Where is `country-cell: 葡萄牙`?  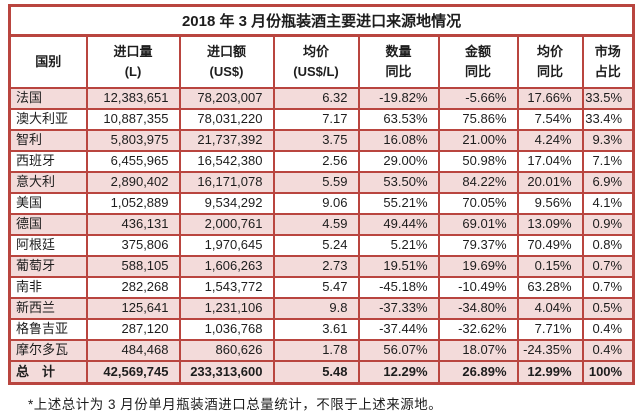
country-cell: 葡萄牙 is located at coordinates (48, 266).